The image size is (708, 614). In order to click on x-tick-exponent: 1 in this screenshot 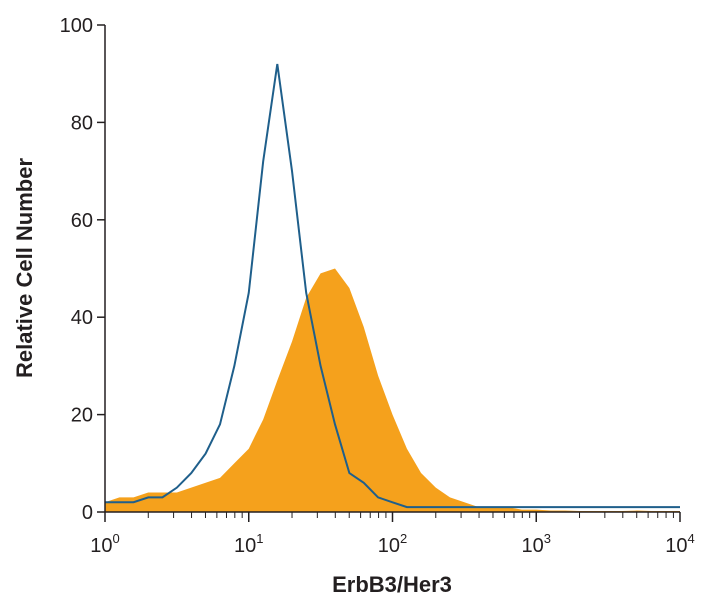, I will do `click(259, 538)`.